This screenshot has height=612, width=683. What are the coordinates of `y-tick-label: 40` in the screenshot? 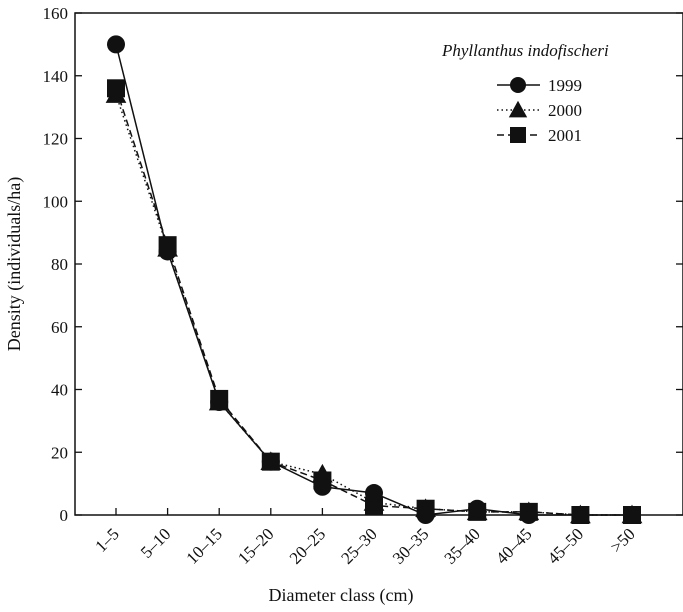 It's located at (59, 390).